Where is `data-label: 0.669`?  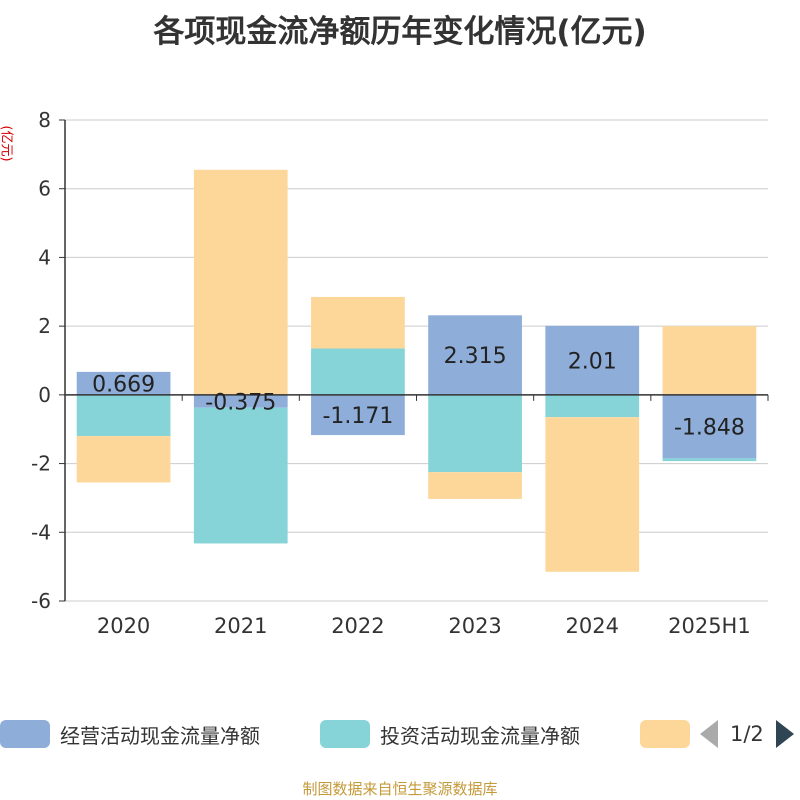
data-label: 0.669 is located at coordinates (123, 384).